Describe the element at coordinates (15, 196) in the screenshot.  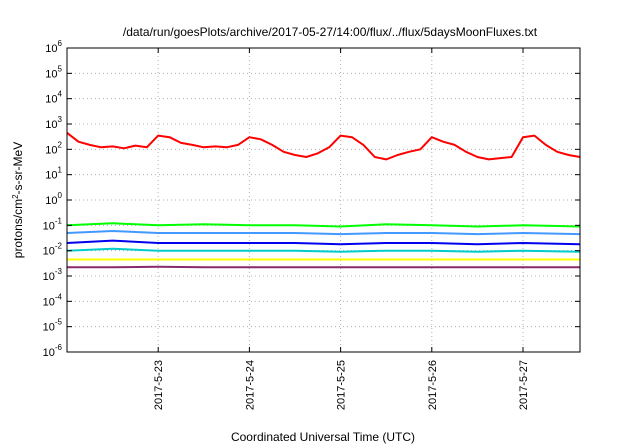
I see `y-axis-title-sup: 2` at that location.